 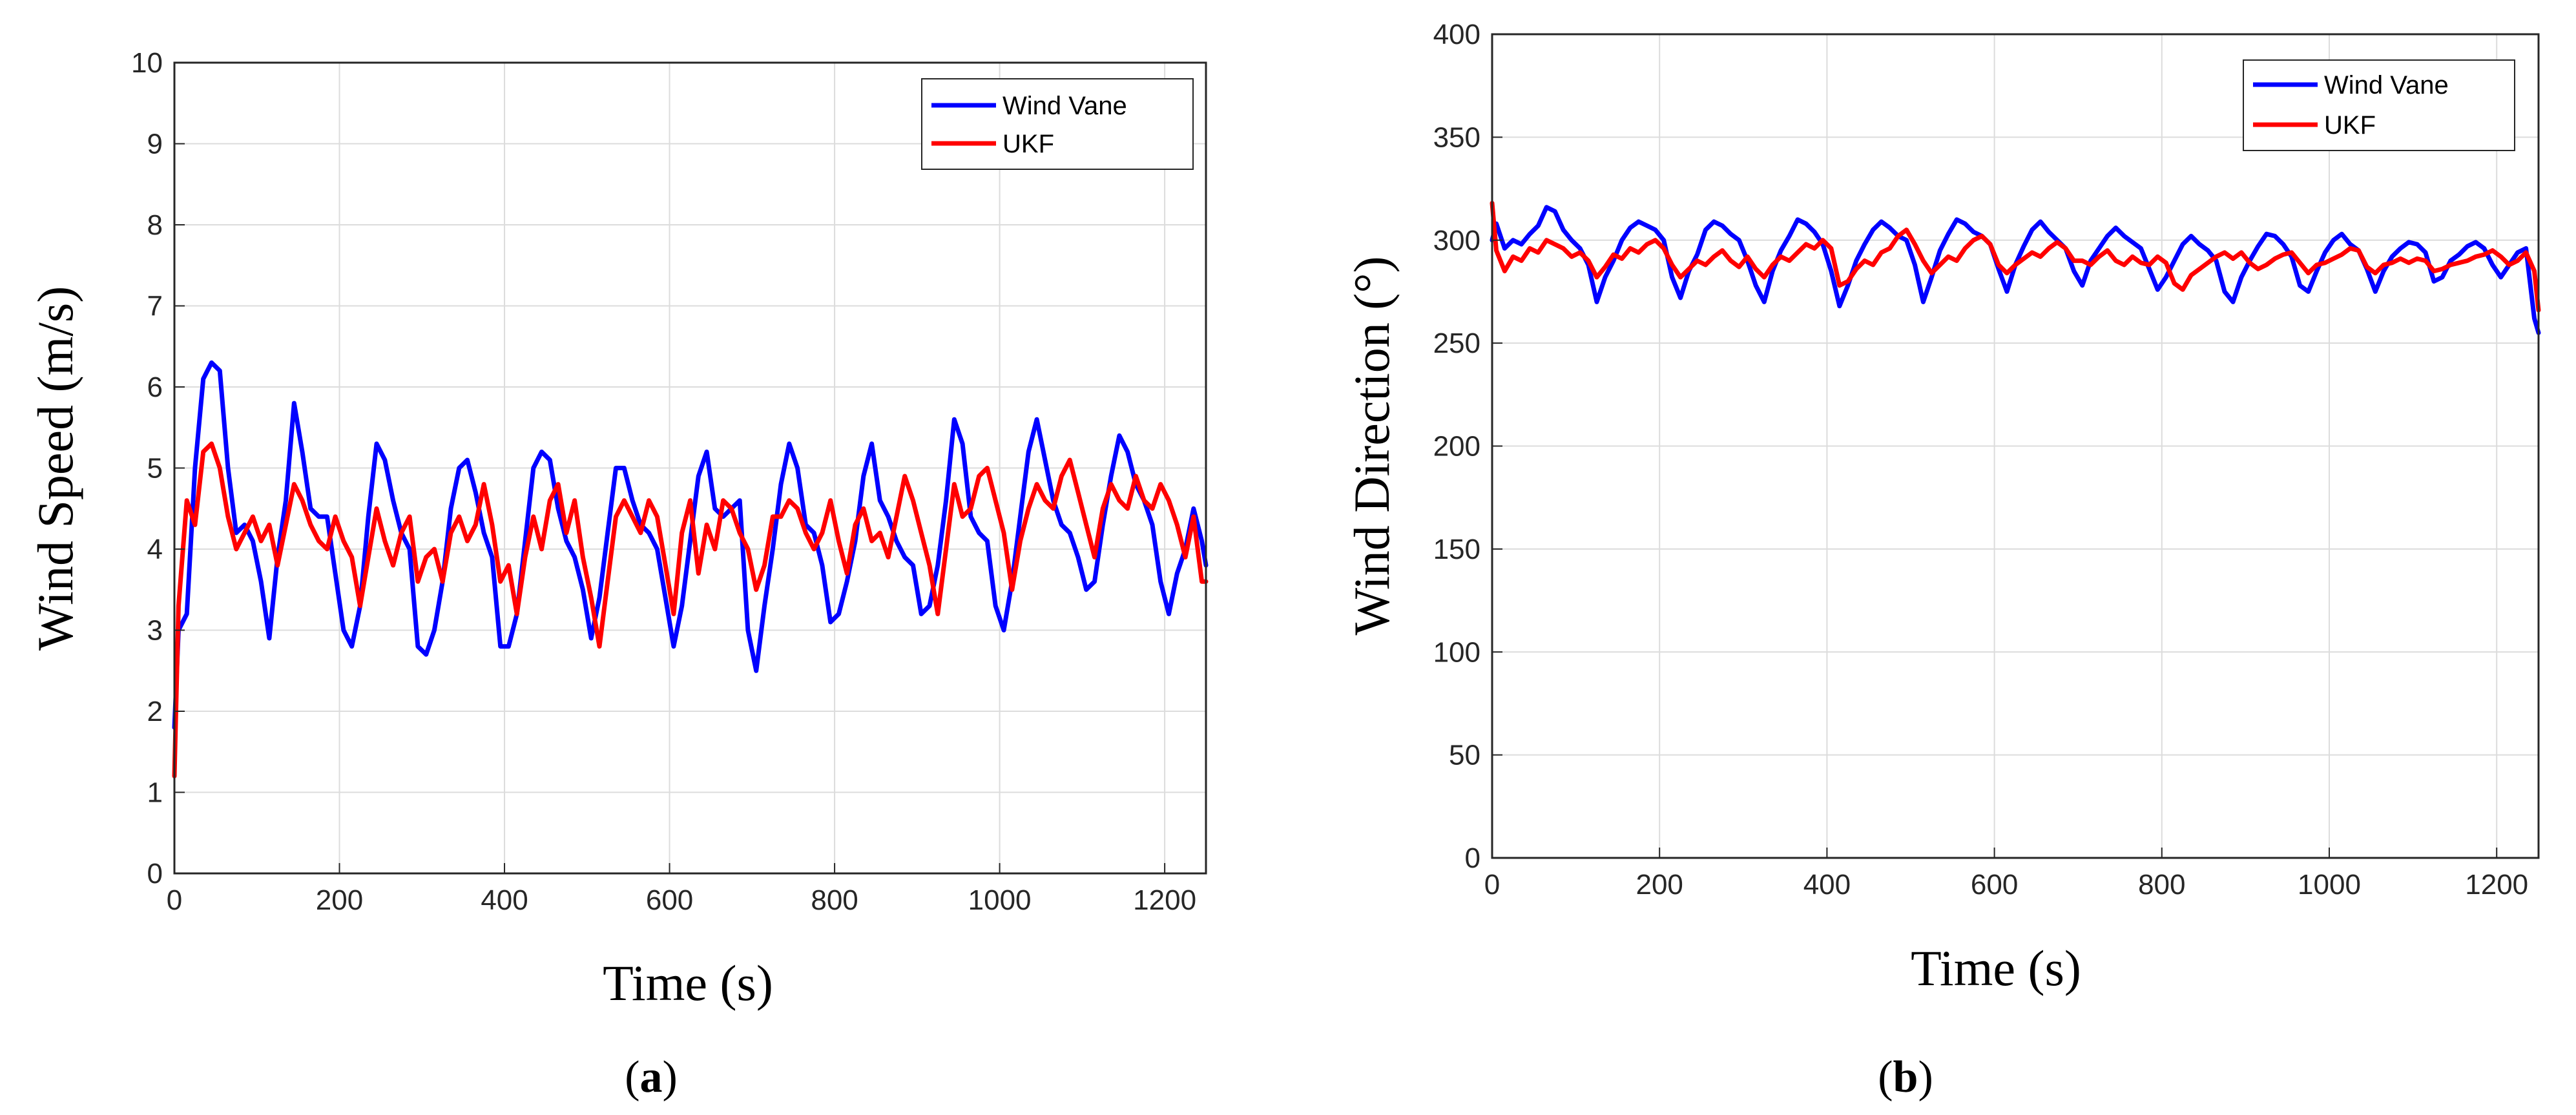 What do you see at coordinates (2386, 85) in the screenshot?
I see `legend-label-wind-vane-b: Wind Vane` at bounding box center [2386, 85].